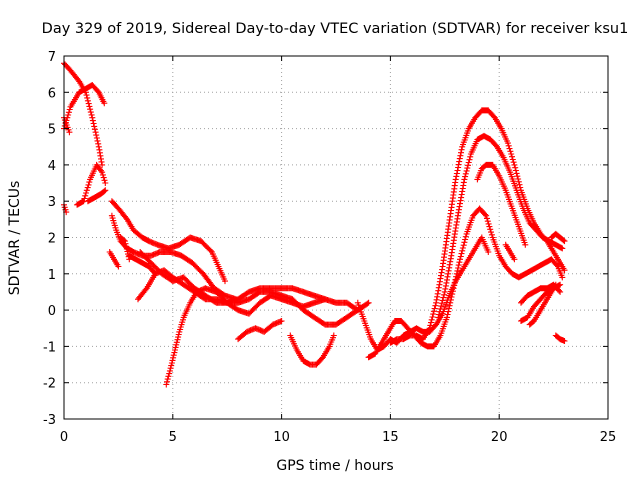  I want to click on x-tick-label: 15, so click(390, 437).